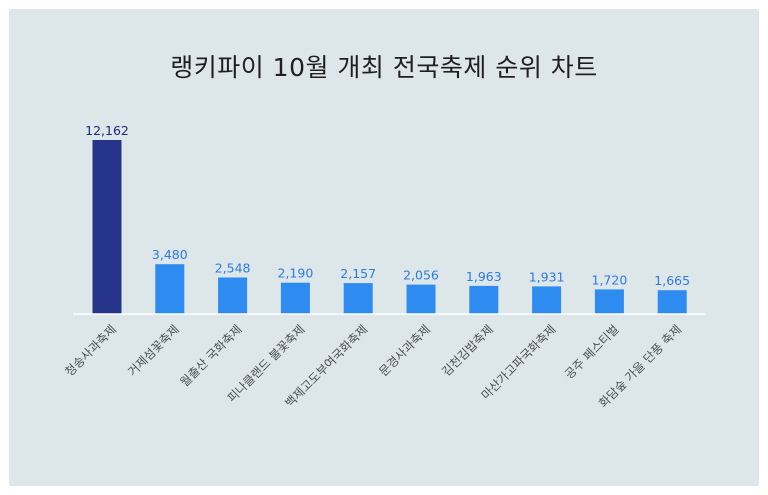 The width and height of the screenshot is (768, 495). Describe the element at coordinates (90, 350) in the screenshot. I see `category-label: 청송사과축제` at that location.